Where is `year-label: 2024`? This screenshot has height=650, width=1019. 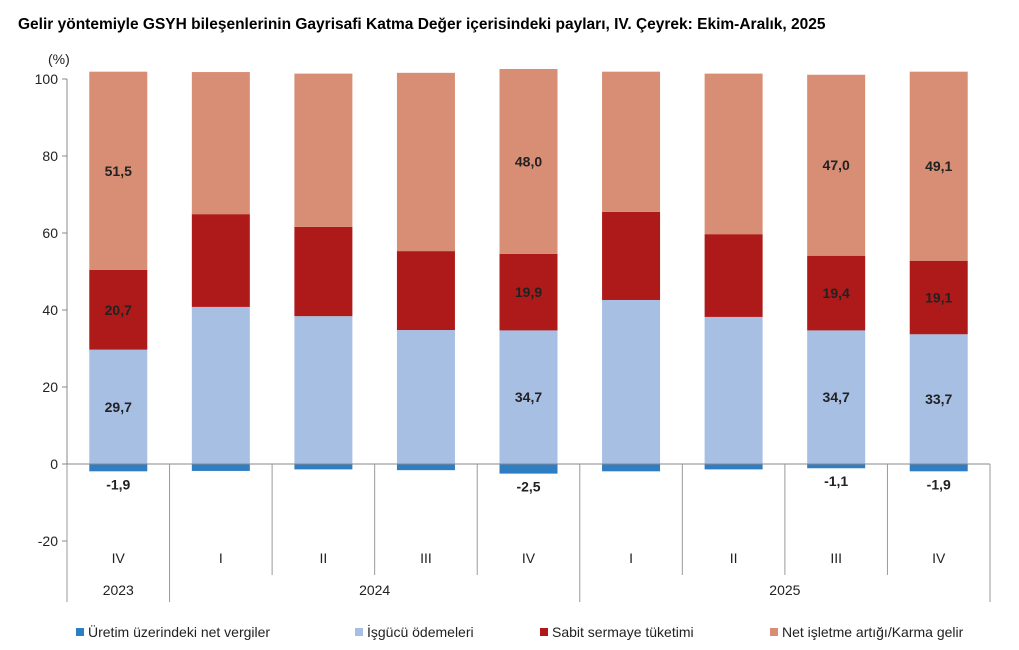
year-label: 2024 is located at coordinates (374, 590).